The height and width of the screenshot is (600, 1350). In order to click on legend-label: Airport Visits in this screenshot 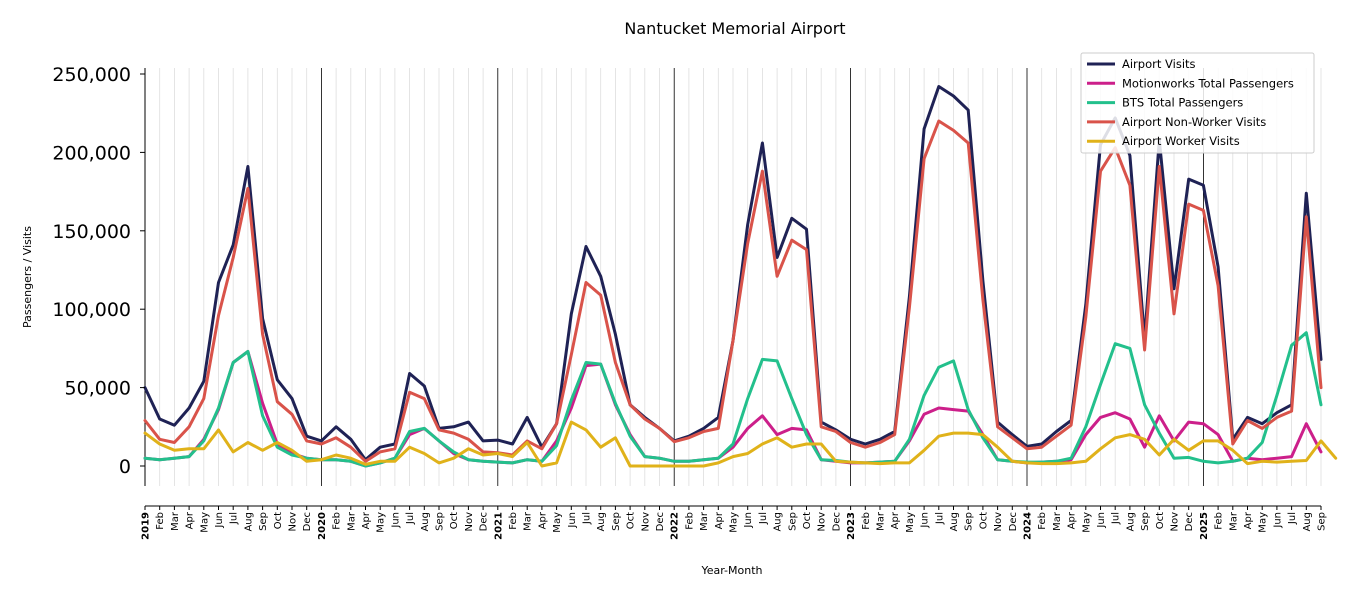, I will do `click(1159, 64)`.